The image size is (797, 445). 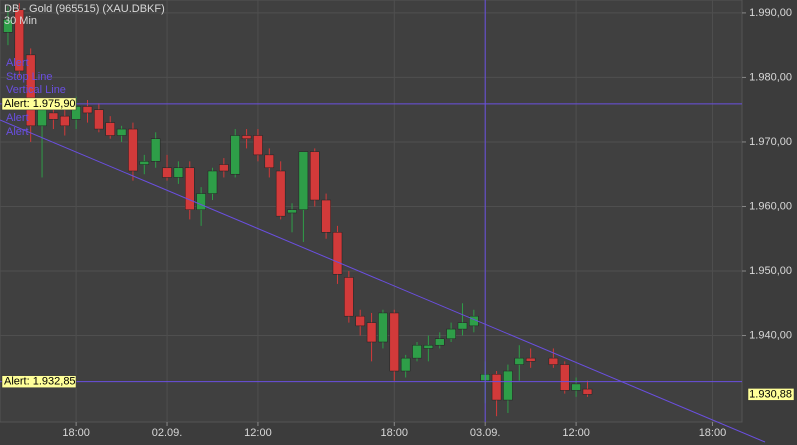 What do you see at coordinates (770, 13) in the screenshot?
I see `y-tick-label: 1.990,00` at bounding box center [770, 13].